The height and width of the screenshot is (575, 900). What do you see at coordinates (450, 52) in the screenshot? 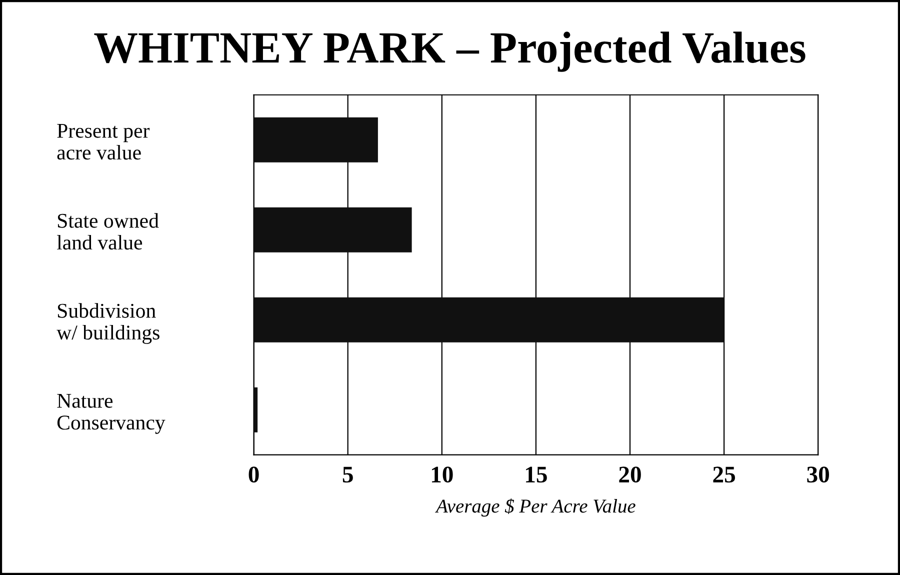
I see `chart-title: WHITNEY PARK – Projected Values` at bounding box center [450, 52].